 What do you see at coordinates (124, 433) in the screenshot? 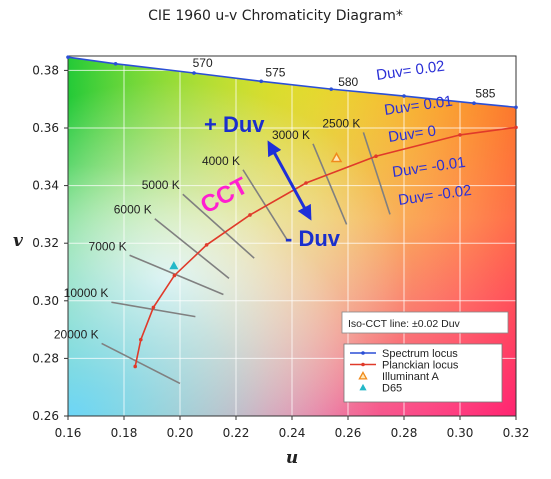
I see `x-tick-label: 0.18` at bounding box center [124, 433].